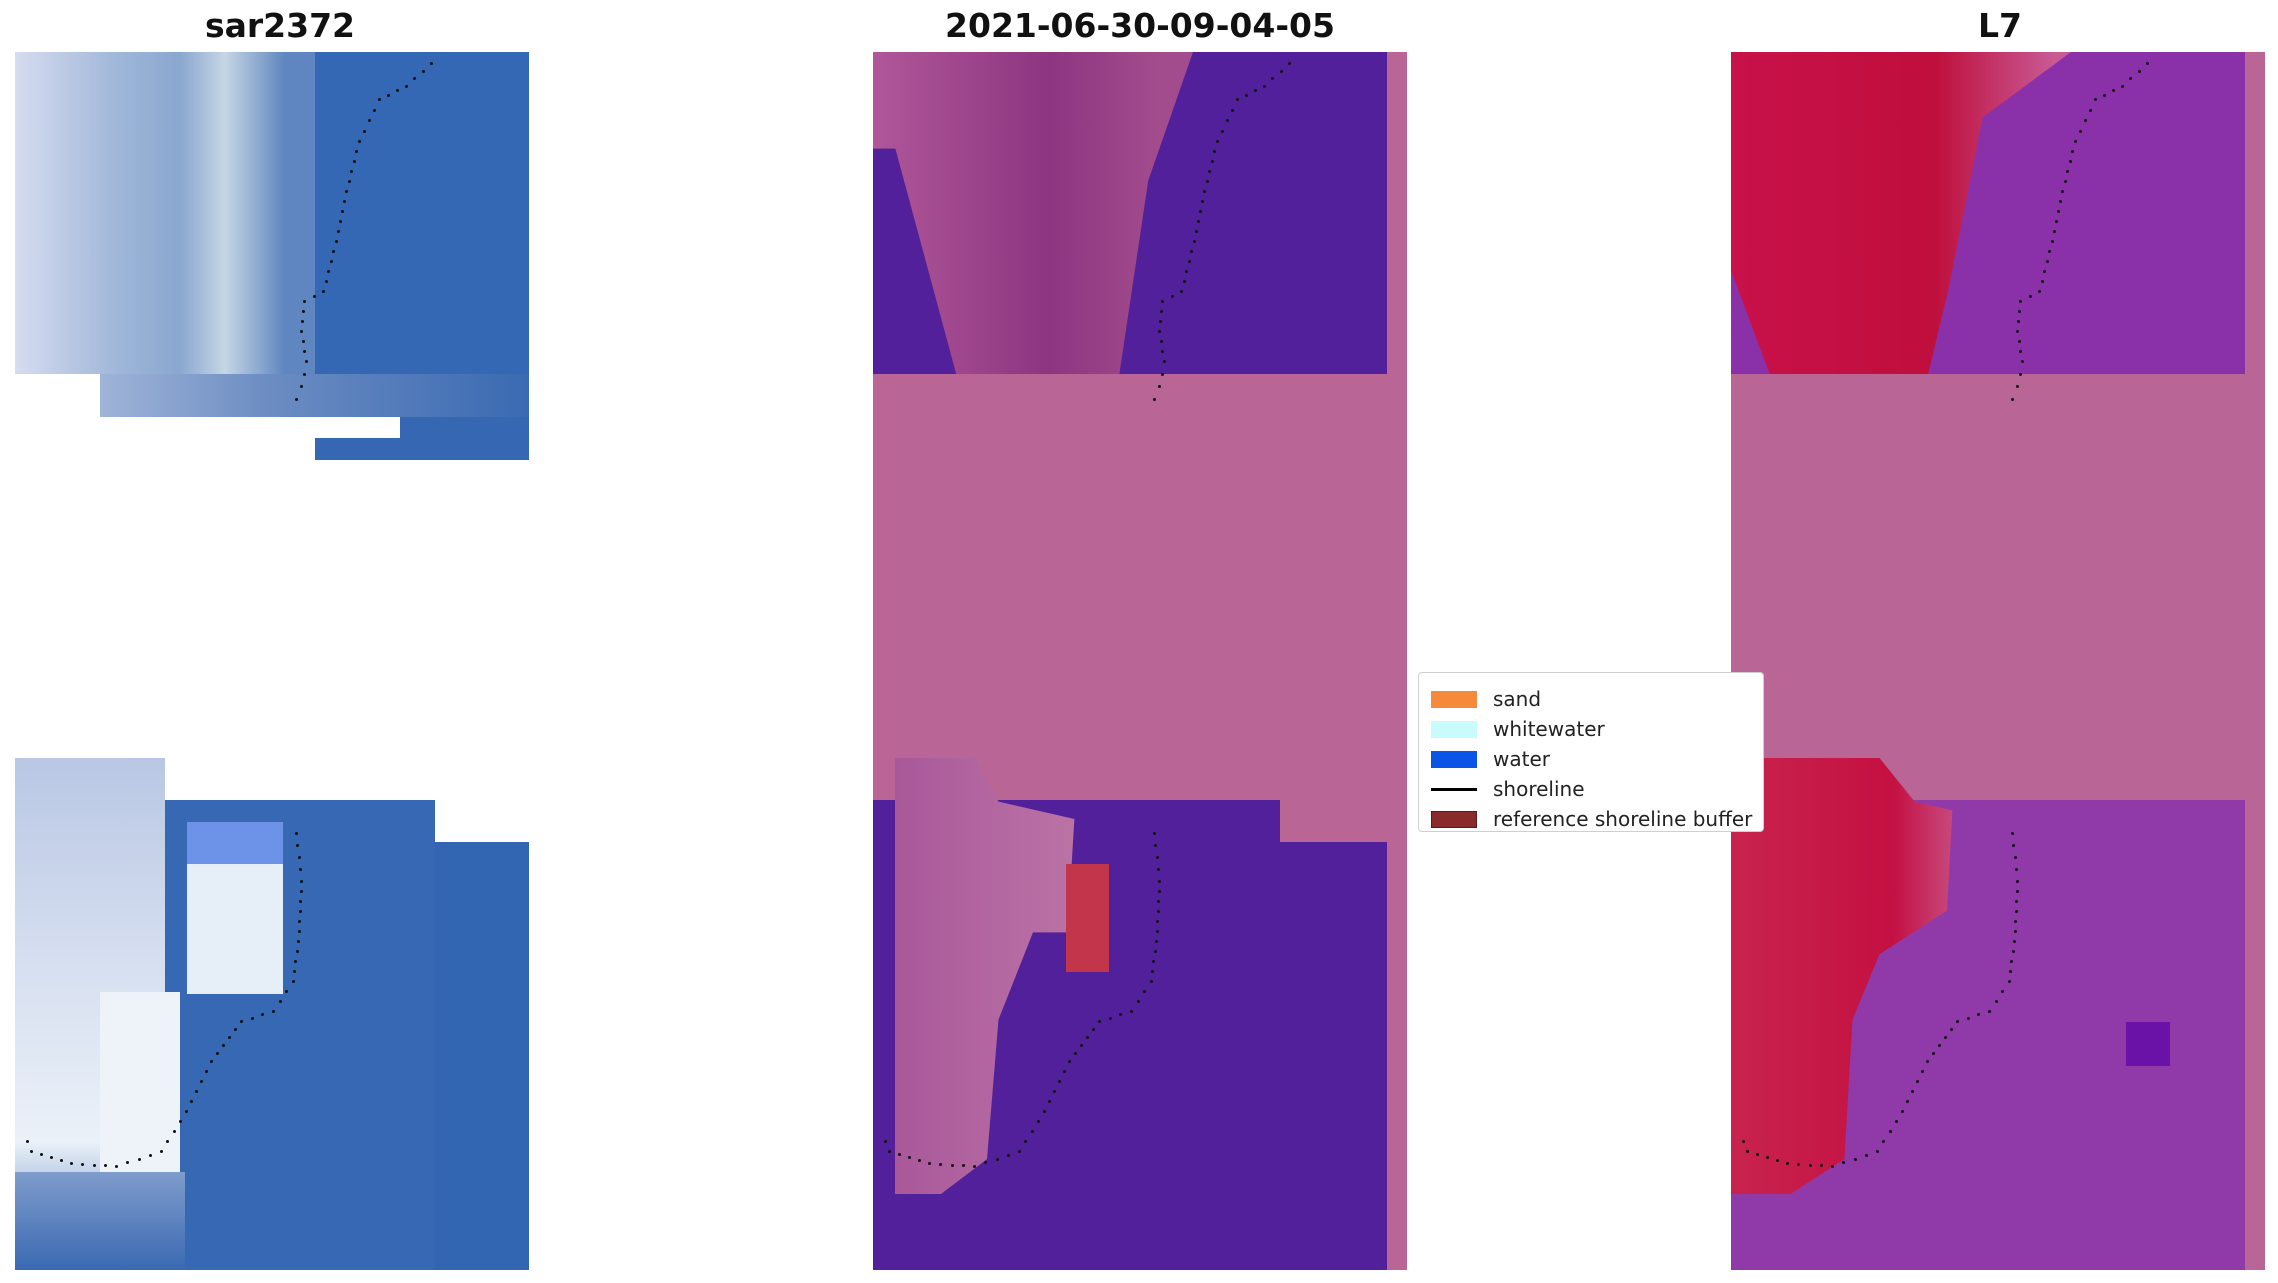 The height and width of the screenshot is (1283, 2278). What do you see at coordinates (1490, 759) in the screenshot?
I see `legend-item-water: water` at bounding box center [1490, 759].